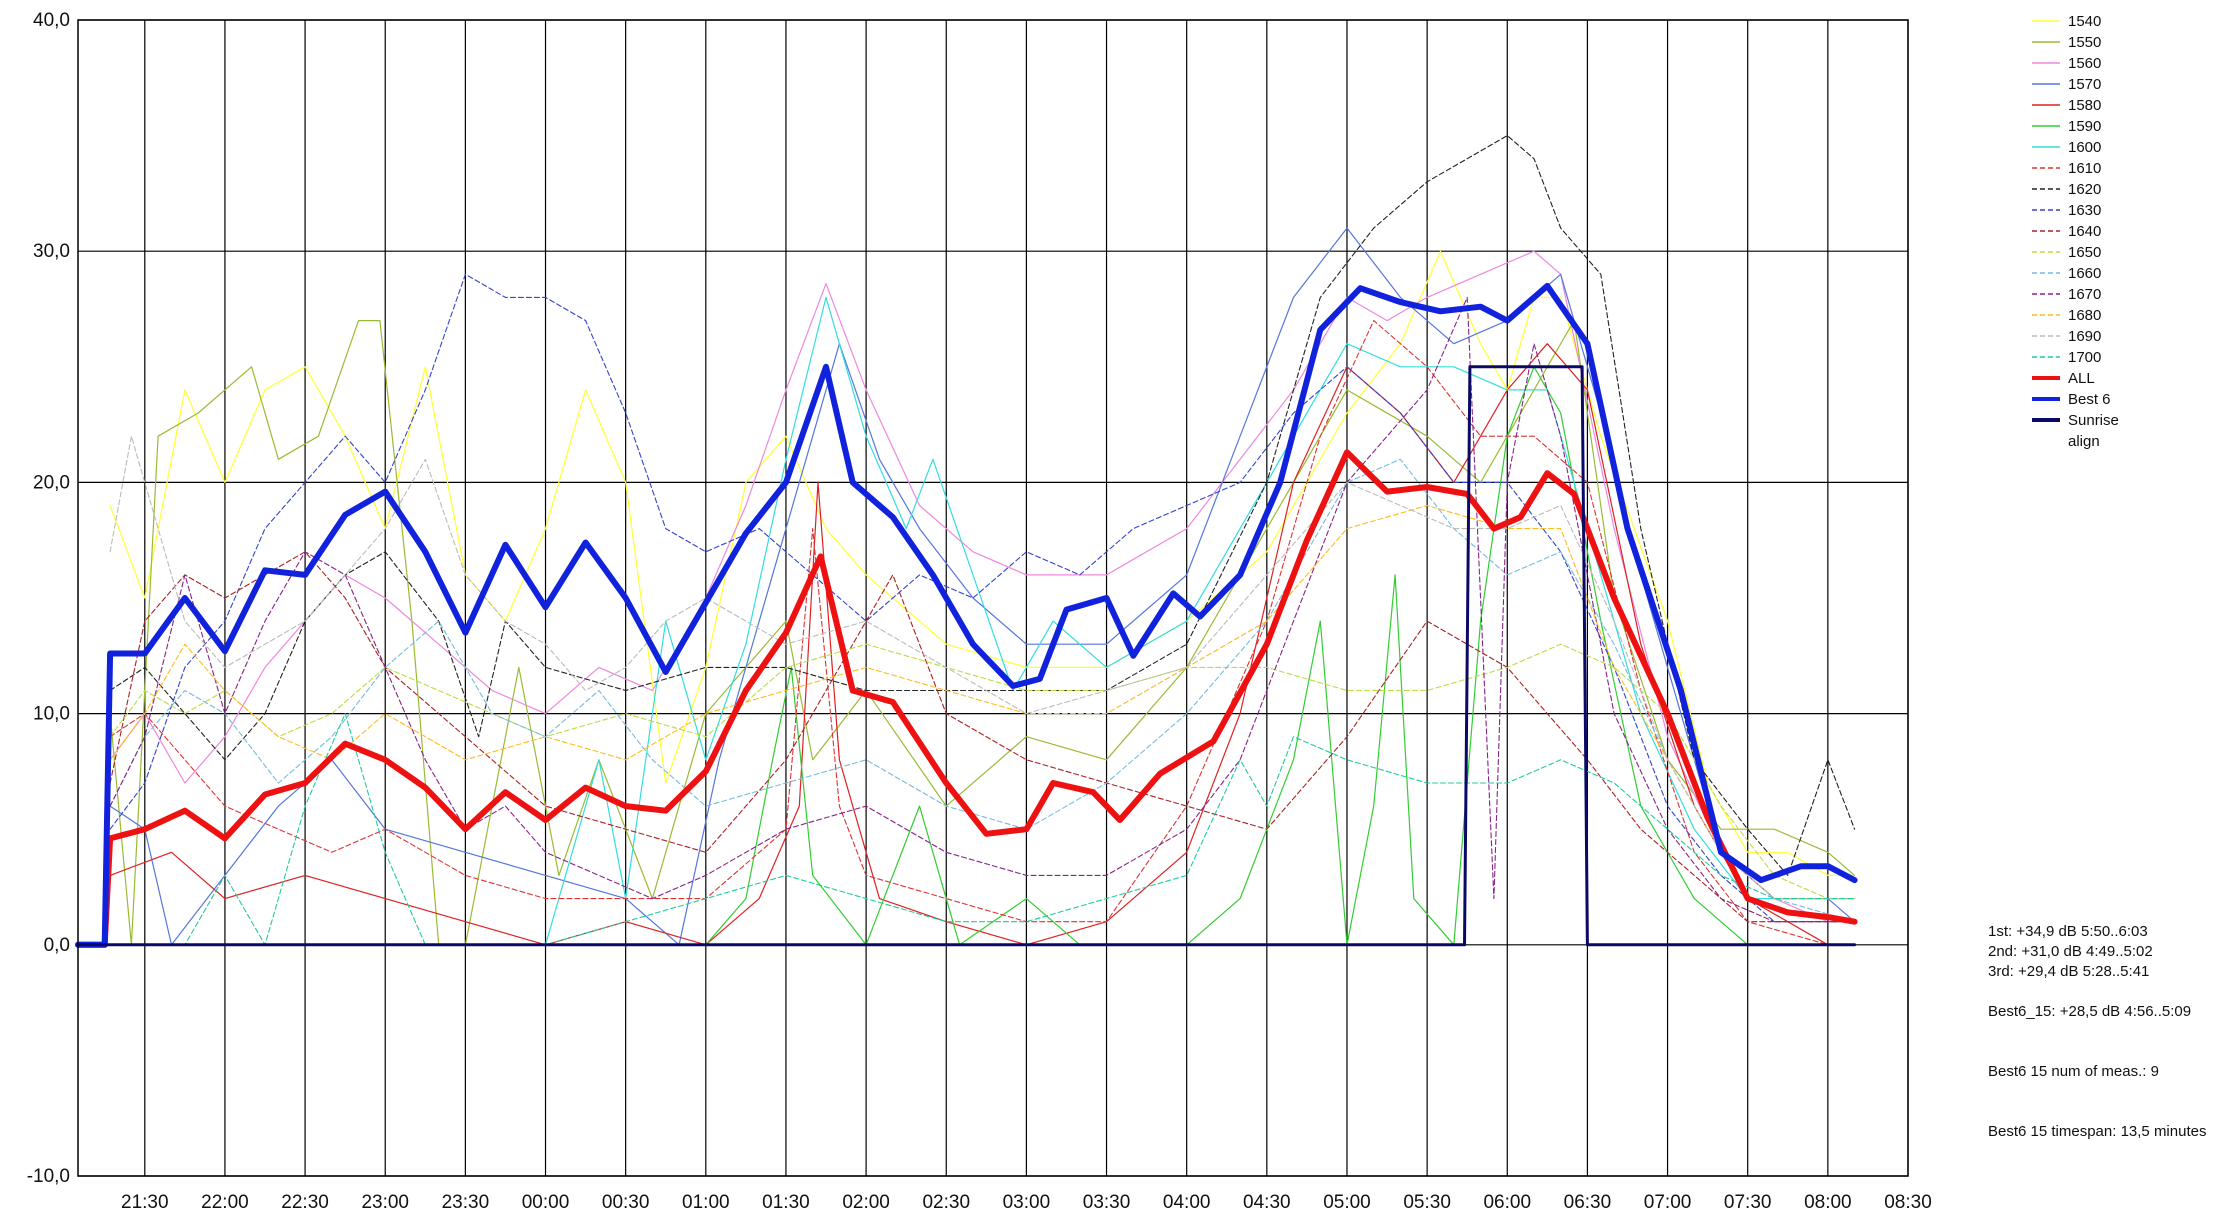 Image resolution: width=2221 pixels, height=1230 pixels. I want to click on y-tick-label: 0,0, so click(57, 945).